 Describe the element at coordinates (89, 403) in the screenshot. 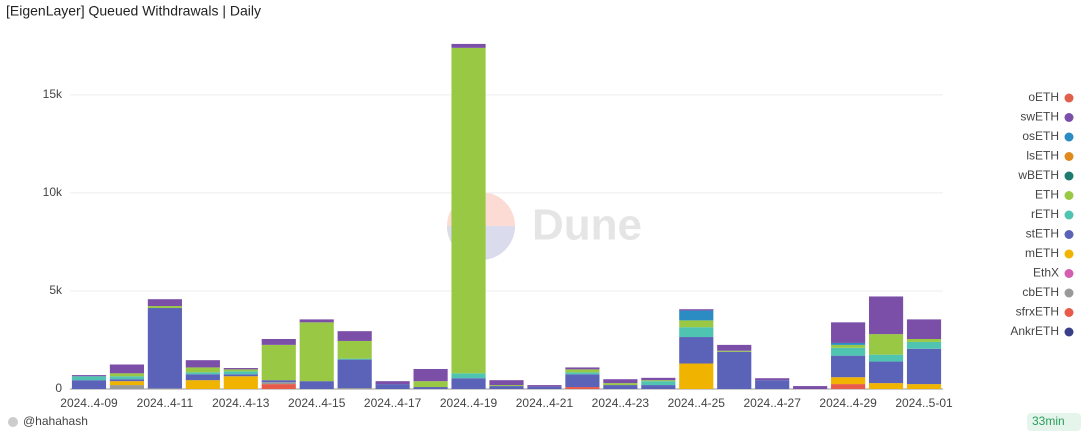

I see `x-tick-label: 2024..4-09` at that location.